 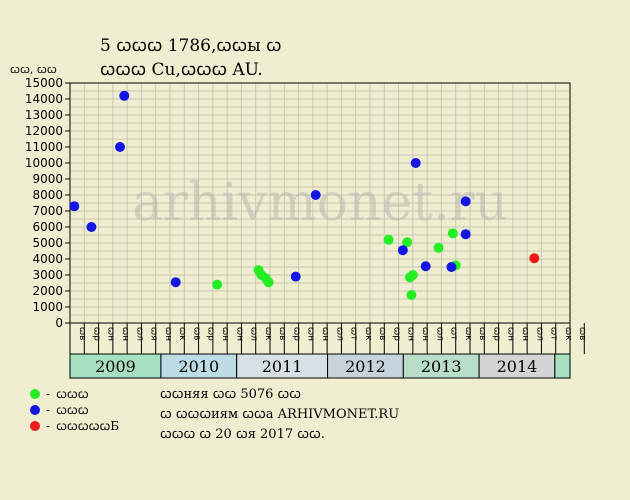 What do you see at coordinates (44, 83) in the screenshot?
I see `y-tick-label: 15000` at bounding box center [44, 83].